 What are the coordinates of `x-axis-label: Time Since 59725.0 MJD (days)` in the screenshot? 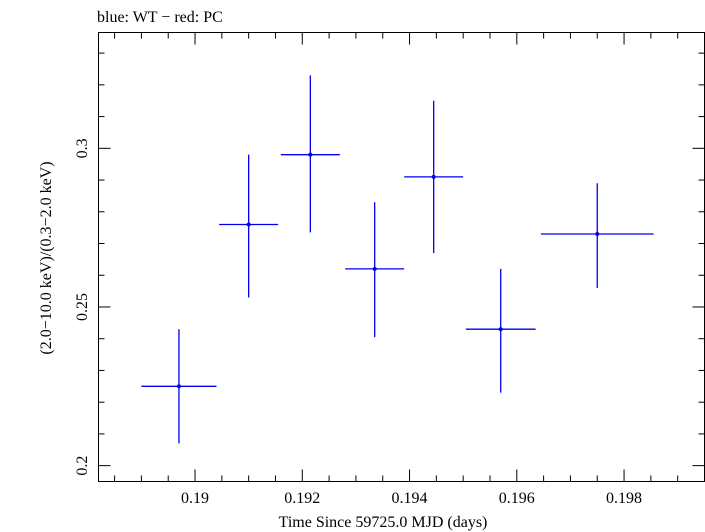 It's located at (383, 522).